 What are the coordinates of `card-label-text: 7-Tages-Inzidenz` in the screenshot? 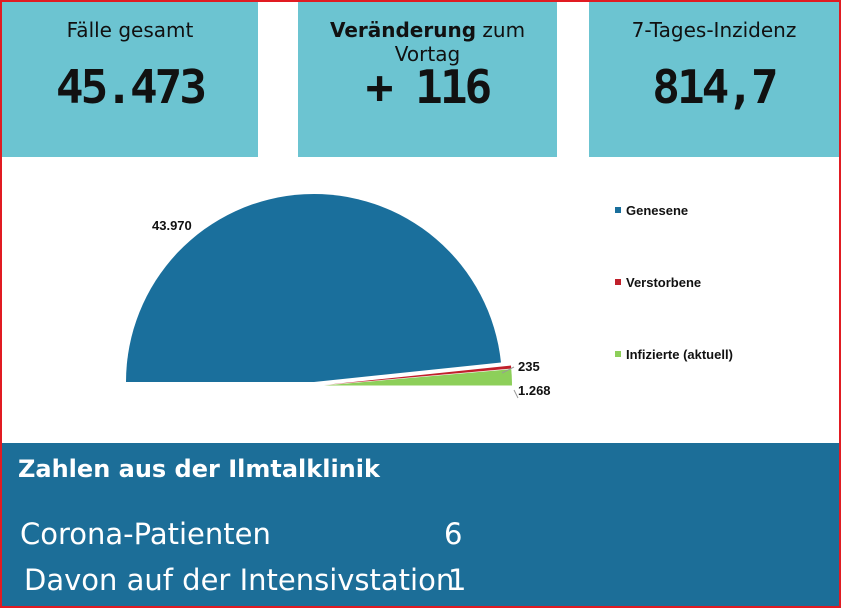 It's located at (714, 30).